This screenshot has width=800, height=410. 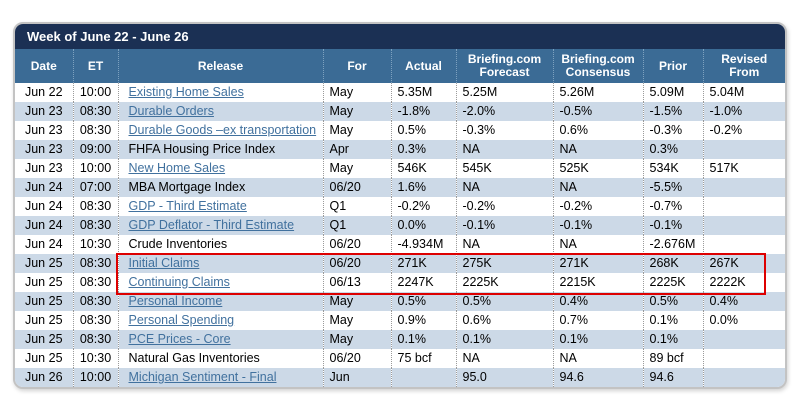 I want to click on release-link: Personal Spending, so click(x=181, y=320).